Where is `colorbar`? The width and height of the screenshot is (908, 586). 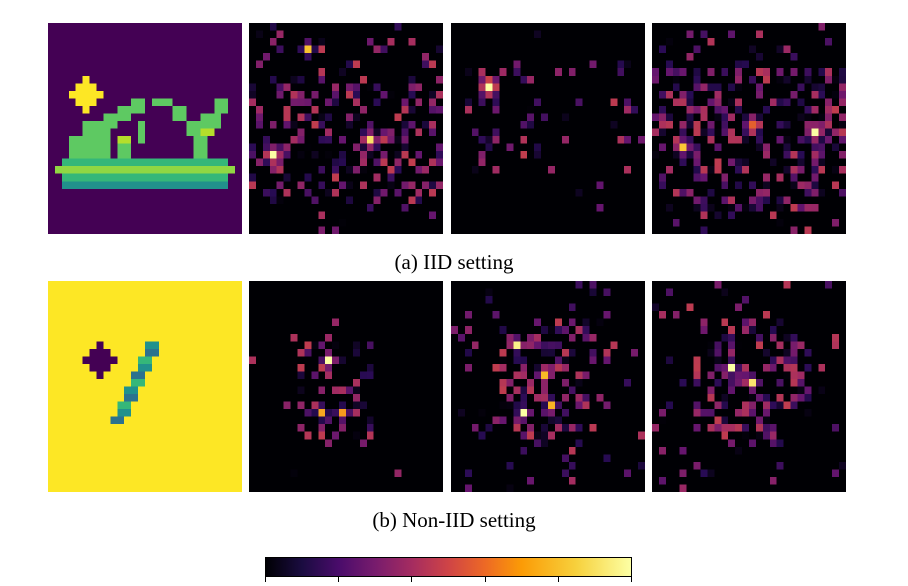 colorbar is located at coordinates (448, 567).